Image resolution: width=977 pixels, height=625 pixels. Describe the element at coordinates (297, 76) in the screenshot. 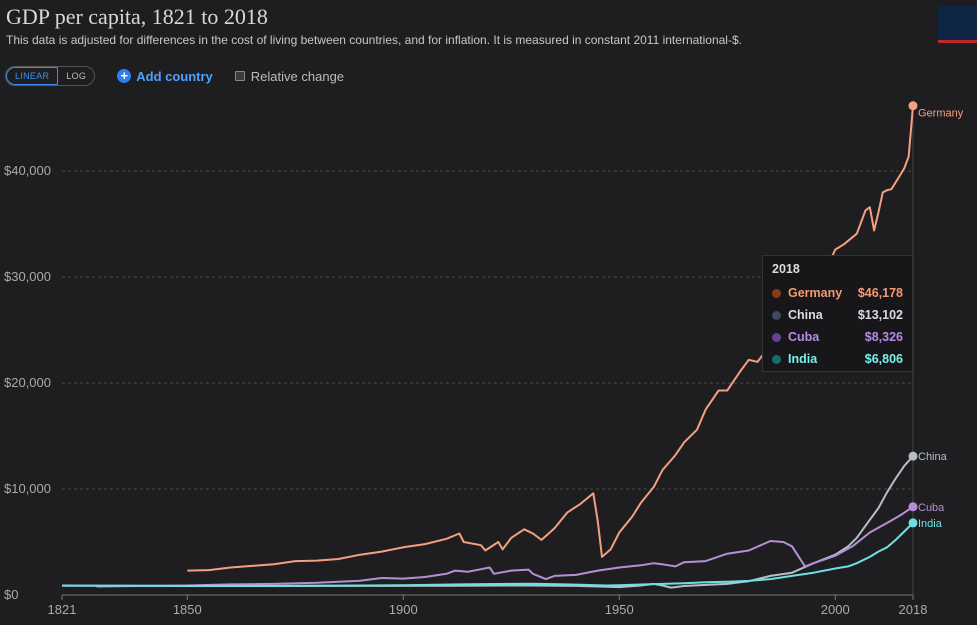

I see `relative-change-label: Relative change` at that location.